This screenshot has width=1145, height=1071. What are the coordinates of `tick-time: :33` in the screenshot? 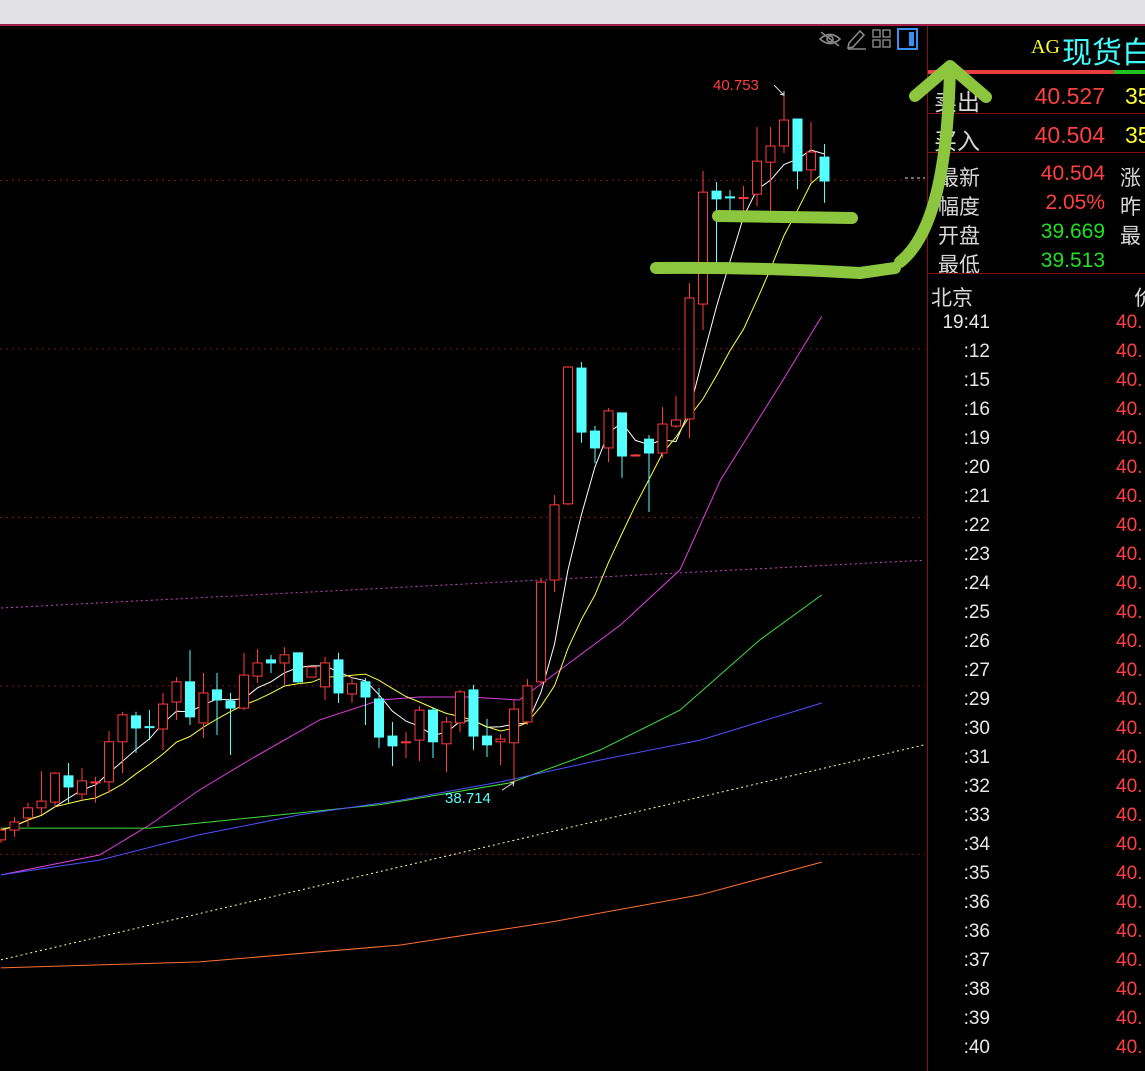 It's located at (976, 815).